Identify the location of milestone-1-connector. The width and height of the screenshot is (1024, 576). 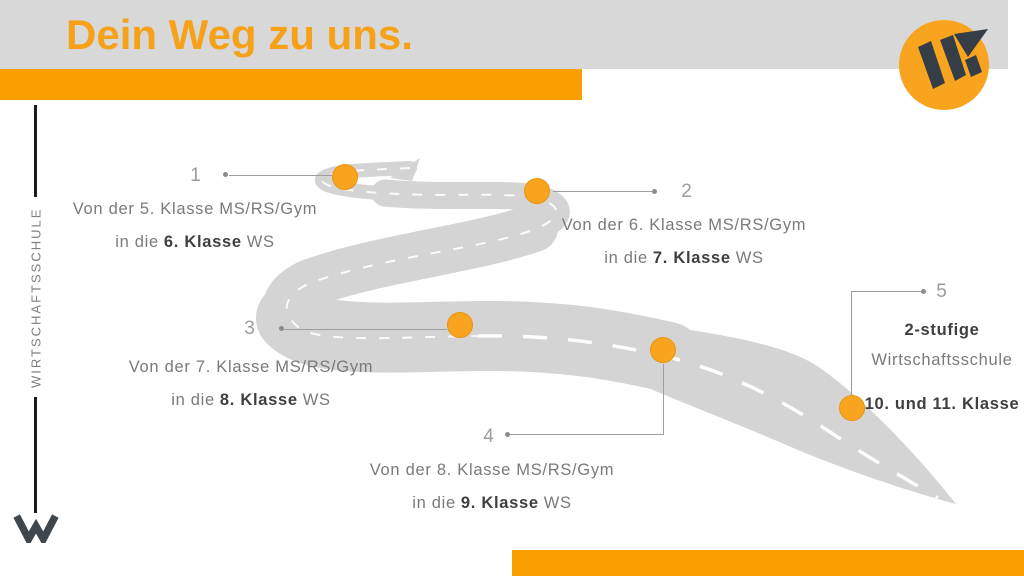
(281, 175).